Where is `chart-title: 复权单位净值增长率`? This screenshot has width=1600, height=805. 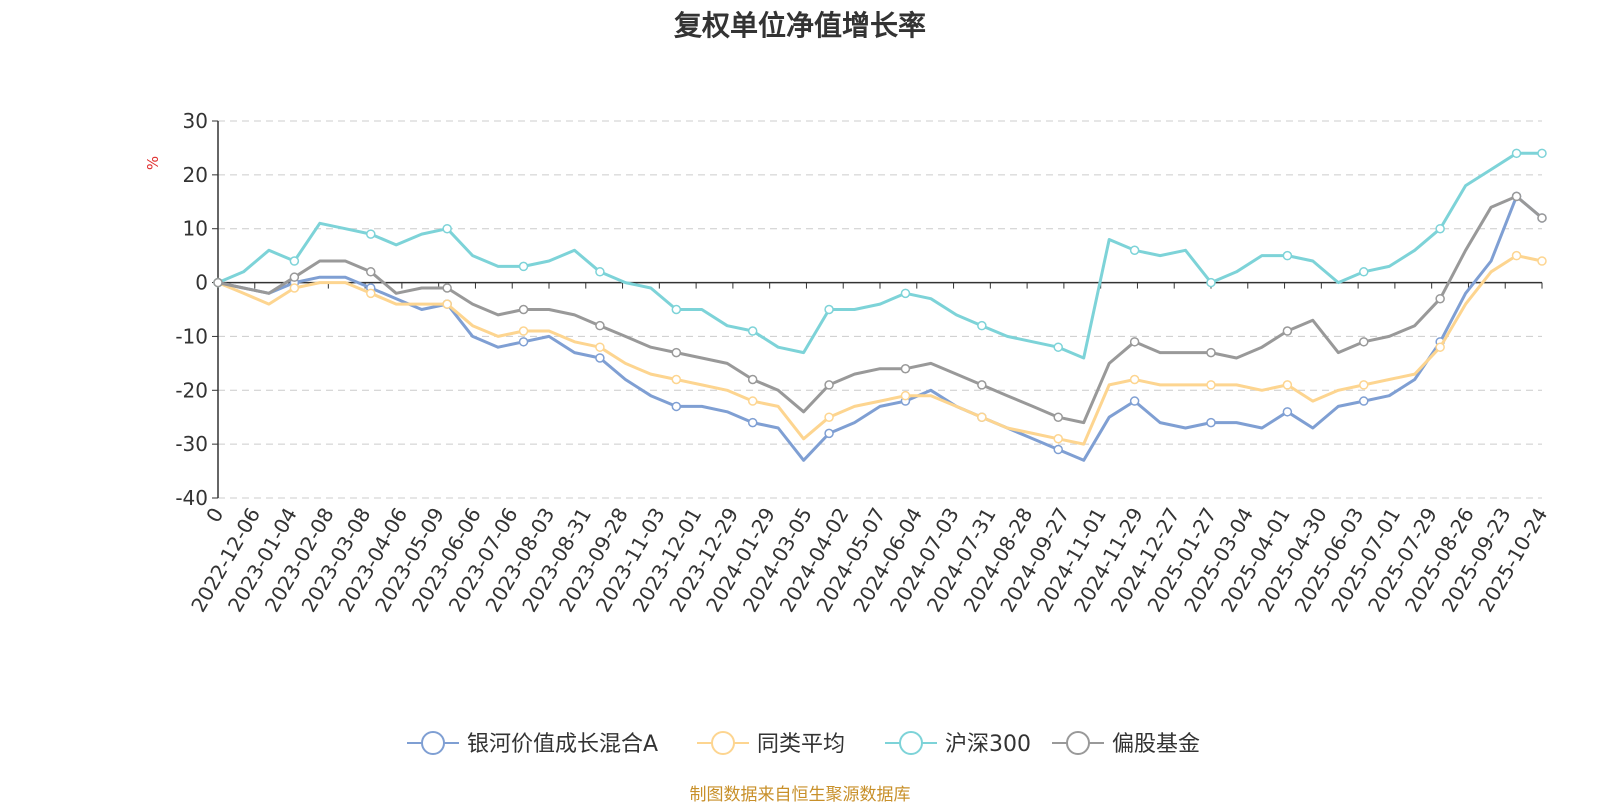 chart-title: 复权单位净值增长率 is located at coordinates (799, 25).